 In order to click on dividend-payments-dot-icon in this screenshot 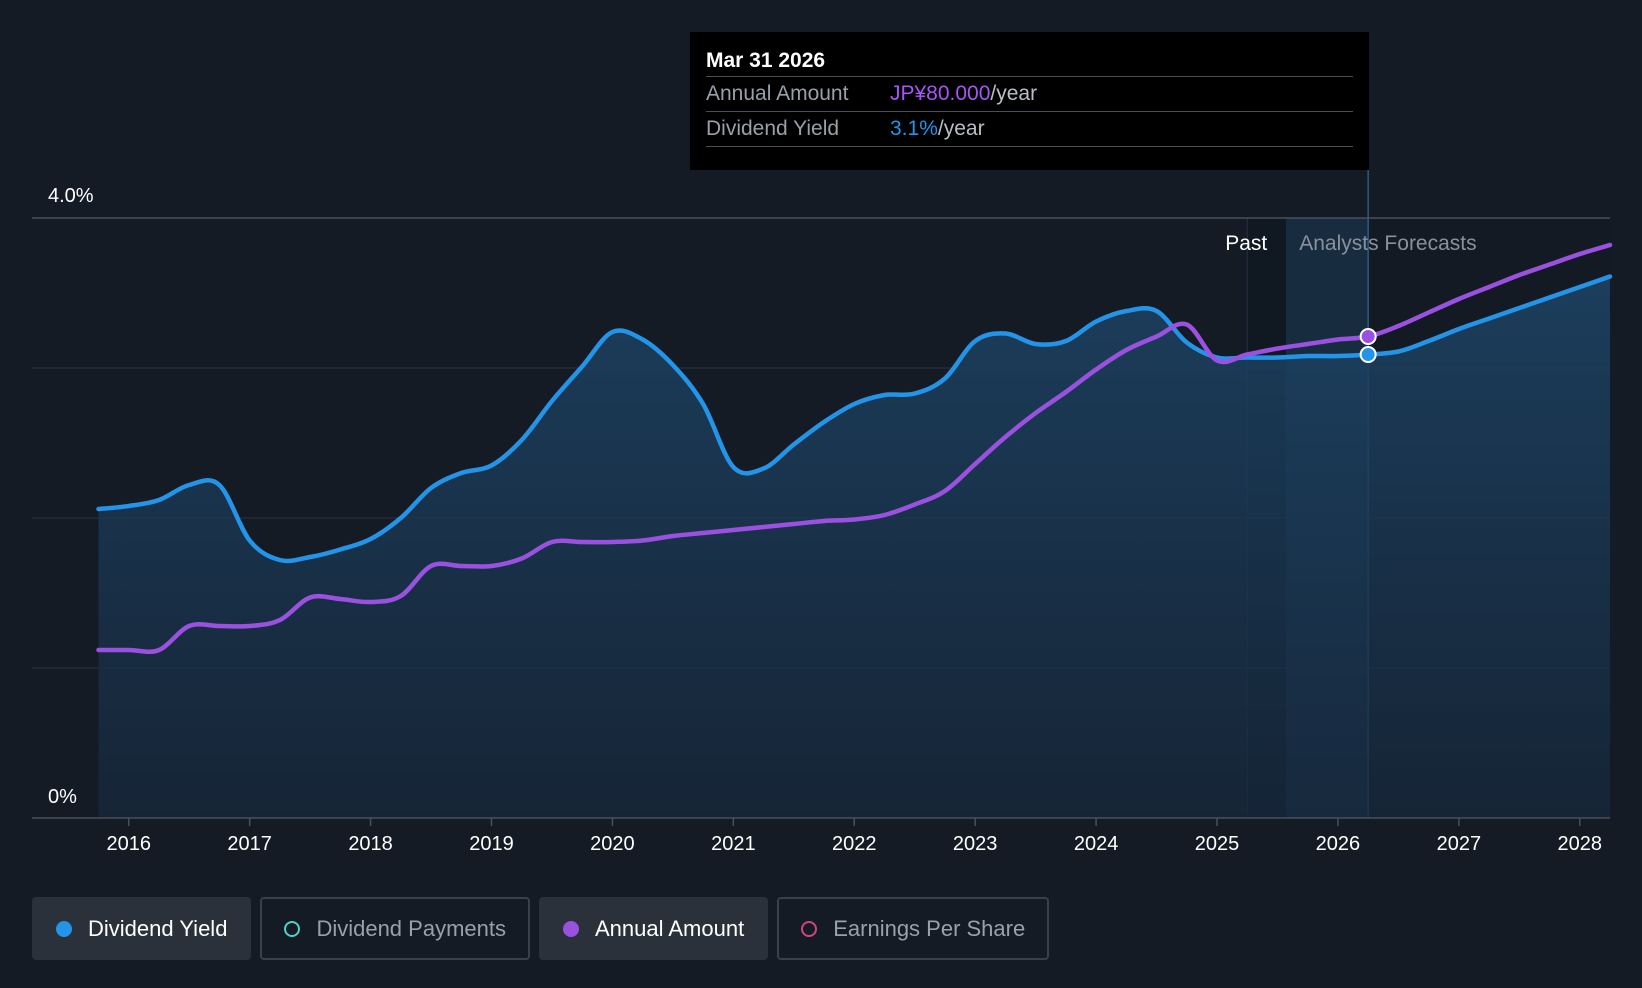, I will do `click(292, 928)`.